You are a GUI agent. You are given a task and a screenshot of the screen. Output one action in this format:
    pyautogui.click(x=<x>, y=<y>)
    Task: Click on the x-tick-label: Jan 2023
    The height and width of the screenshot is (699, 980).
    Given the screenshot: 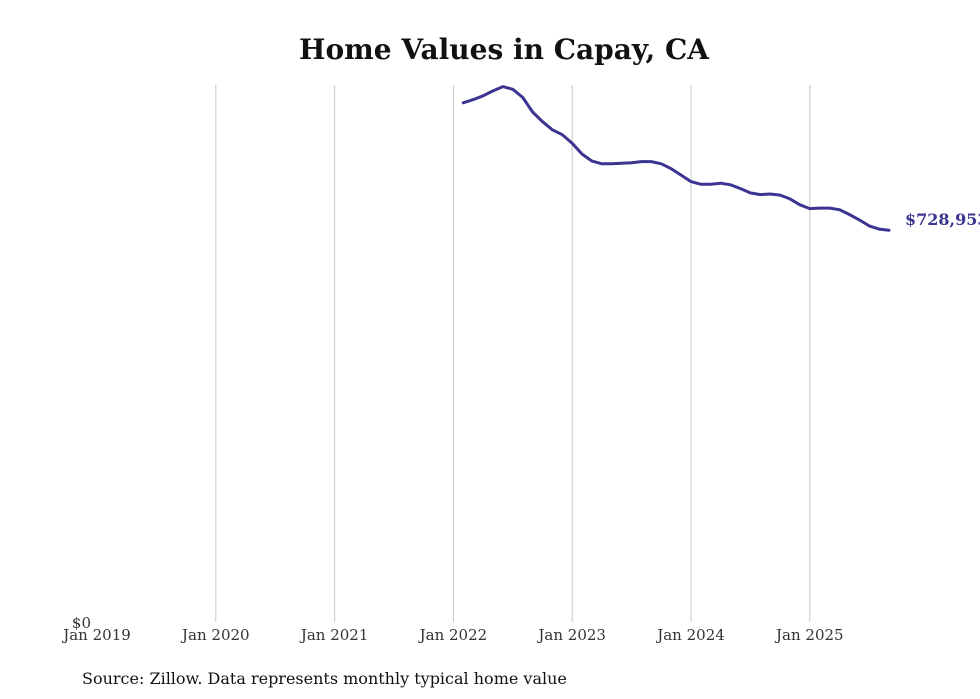 What is the action you would take?
    pyautogui.click(x=571, y=635)
    